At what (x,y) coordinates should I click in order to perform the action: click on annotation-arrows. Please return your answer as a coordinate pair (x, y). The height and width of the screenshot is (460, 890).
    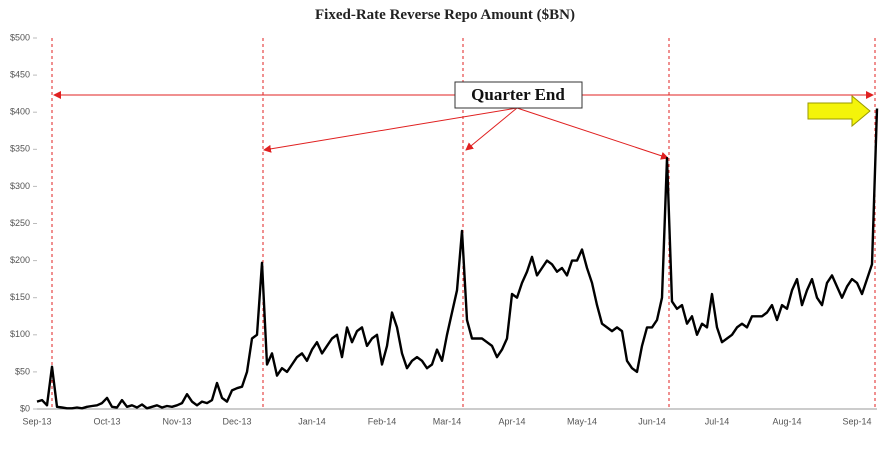
    Looking at the image, I should click on (463, 125).